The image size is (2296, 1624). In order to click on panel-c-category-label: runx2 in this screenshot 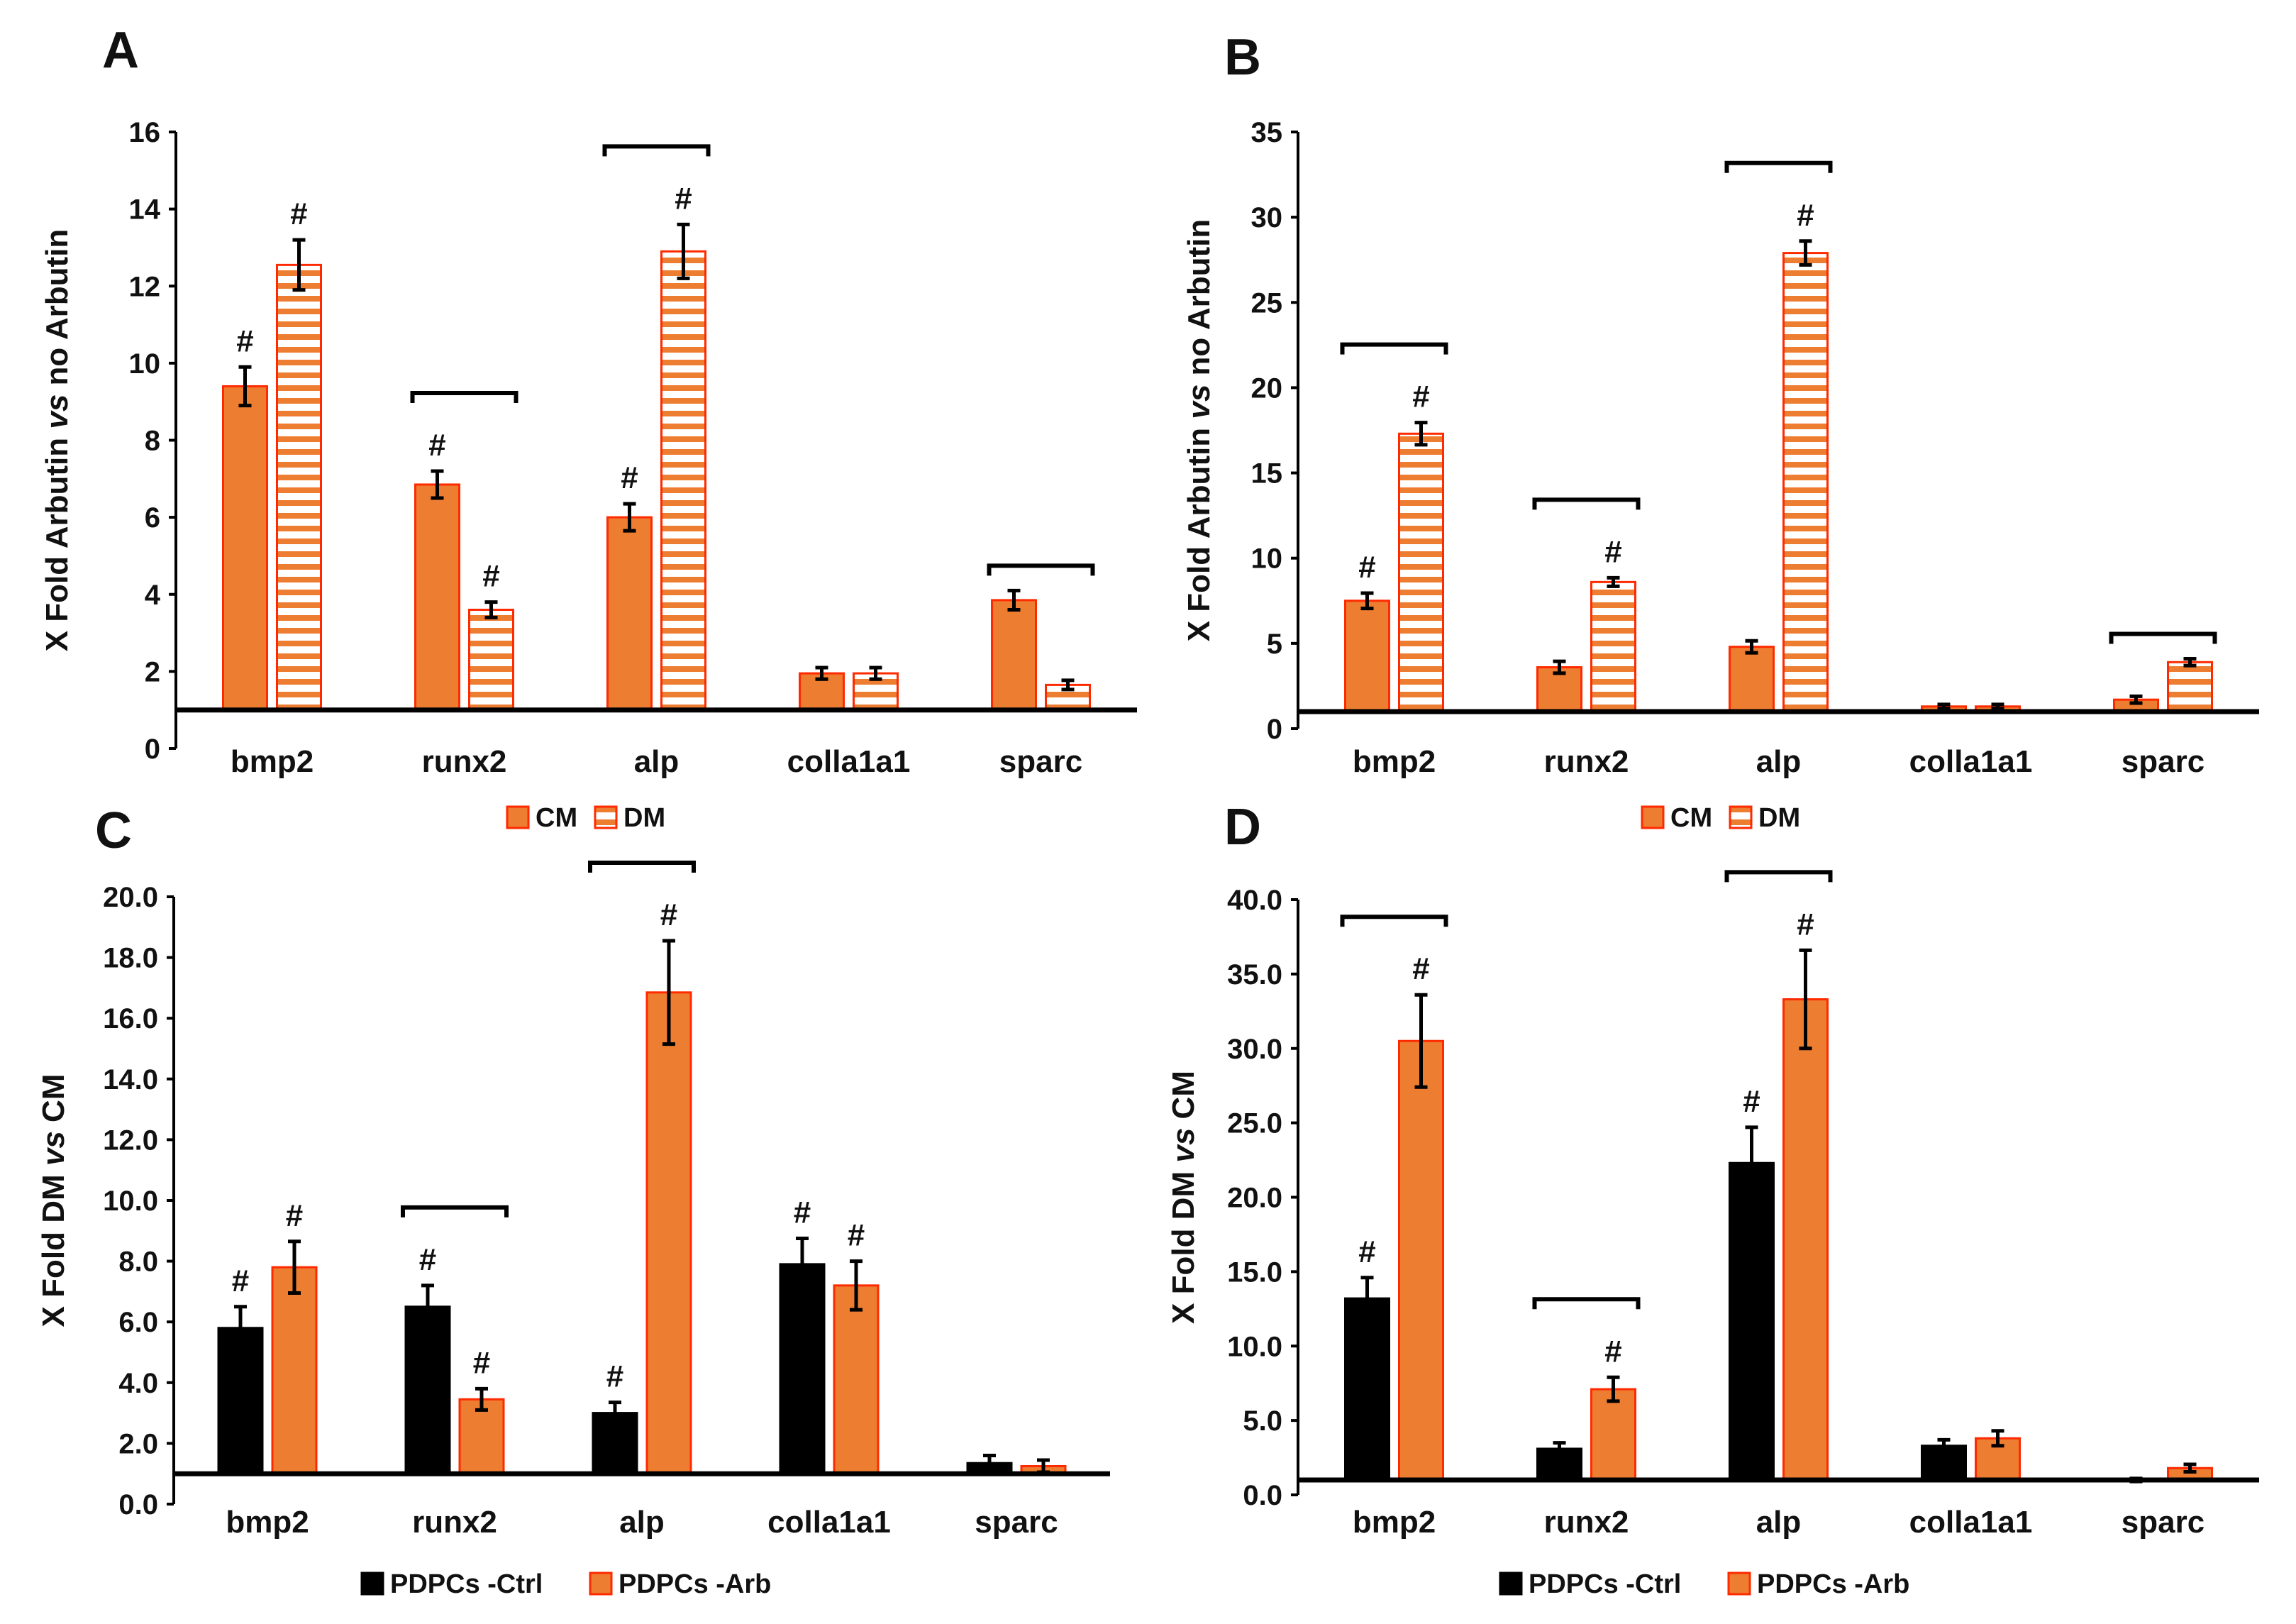, I will do `click(454, 1522)`.